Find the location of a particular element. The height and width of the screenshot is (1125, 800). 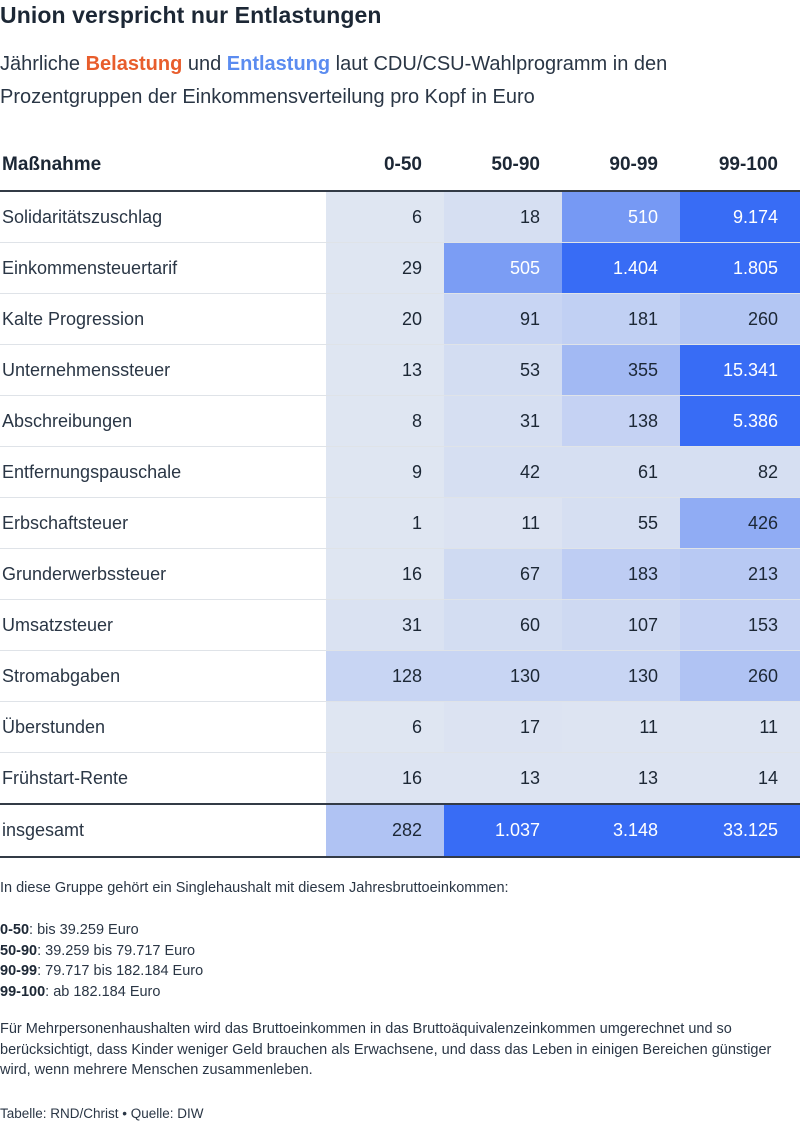

group-key: 99-100 is located at coordinates (23, 991).